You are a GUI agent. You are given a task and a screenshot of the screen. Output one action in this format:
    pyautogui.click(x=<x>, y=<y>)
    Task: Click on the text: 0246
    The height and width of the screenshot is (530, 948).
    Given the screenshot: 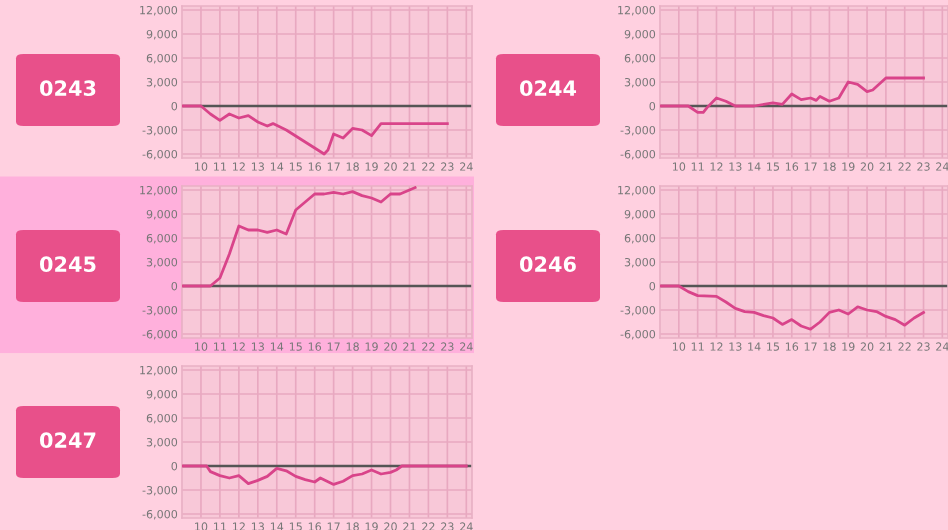 What is the action you would take?
    pyautogui.click(x=548, y=264)
    